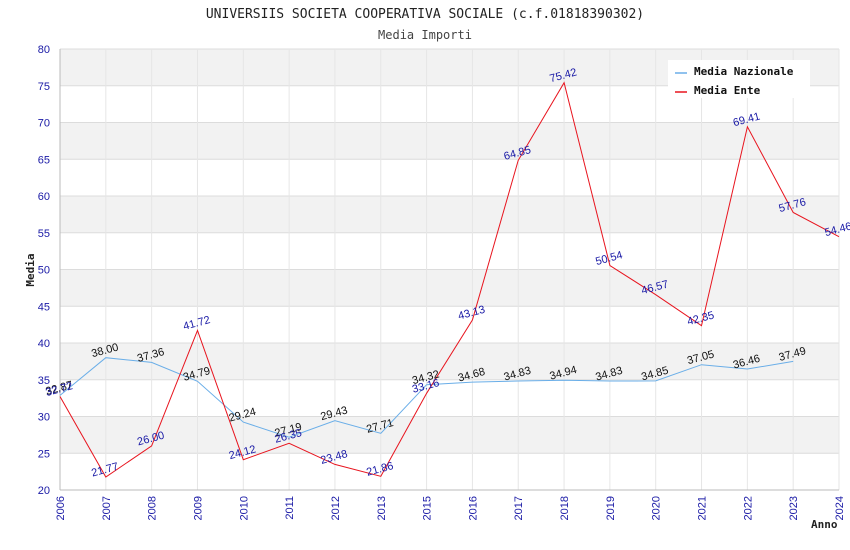  What do you see at coordinates (153, 508) in the screenshot?
I see `x-tick-label: 2008` at bounding box center [153, 508].